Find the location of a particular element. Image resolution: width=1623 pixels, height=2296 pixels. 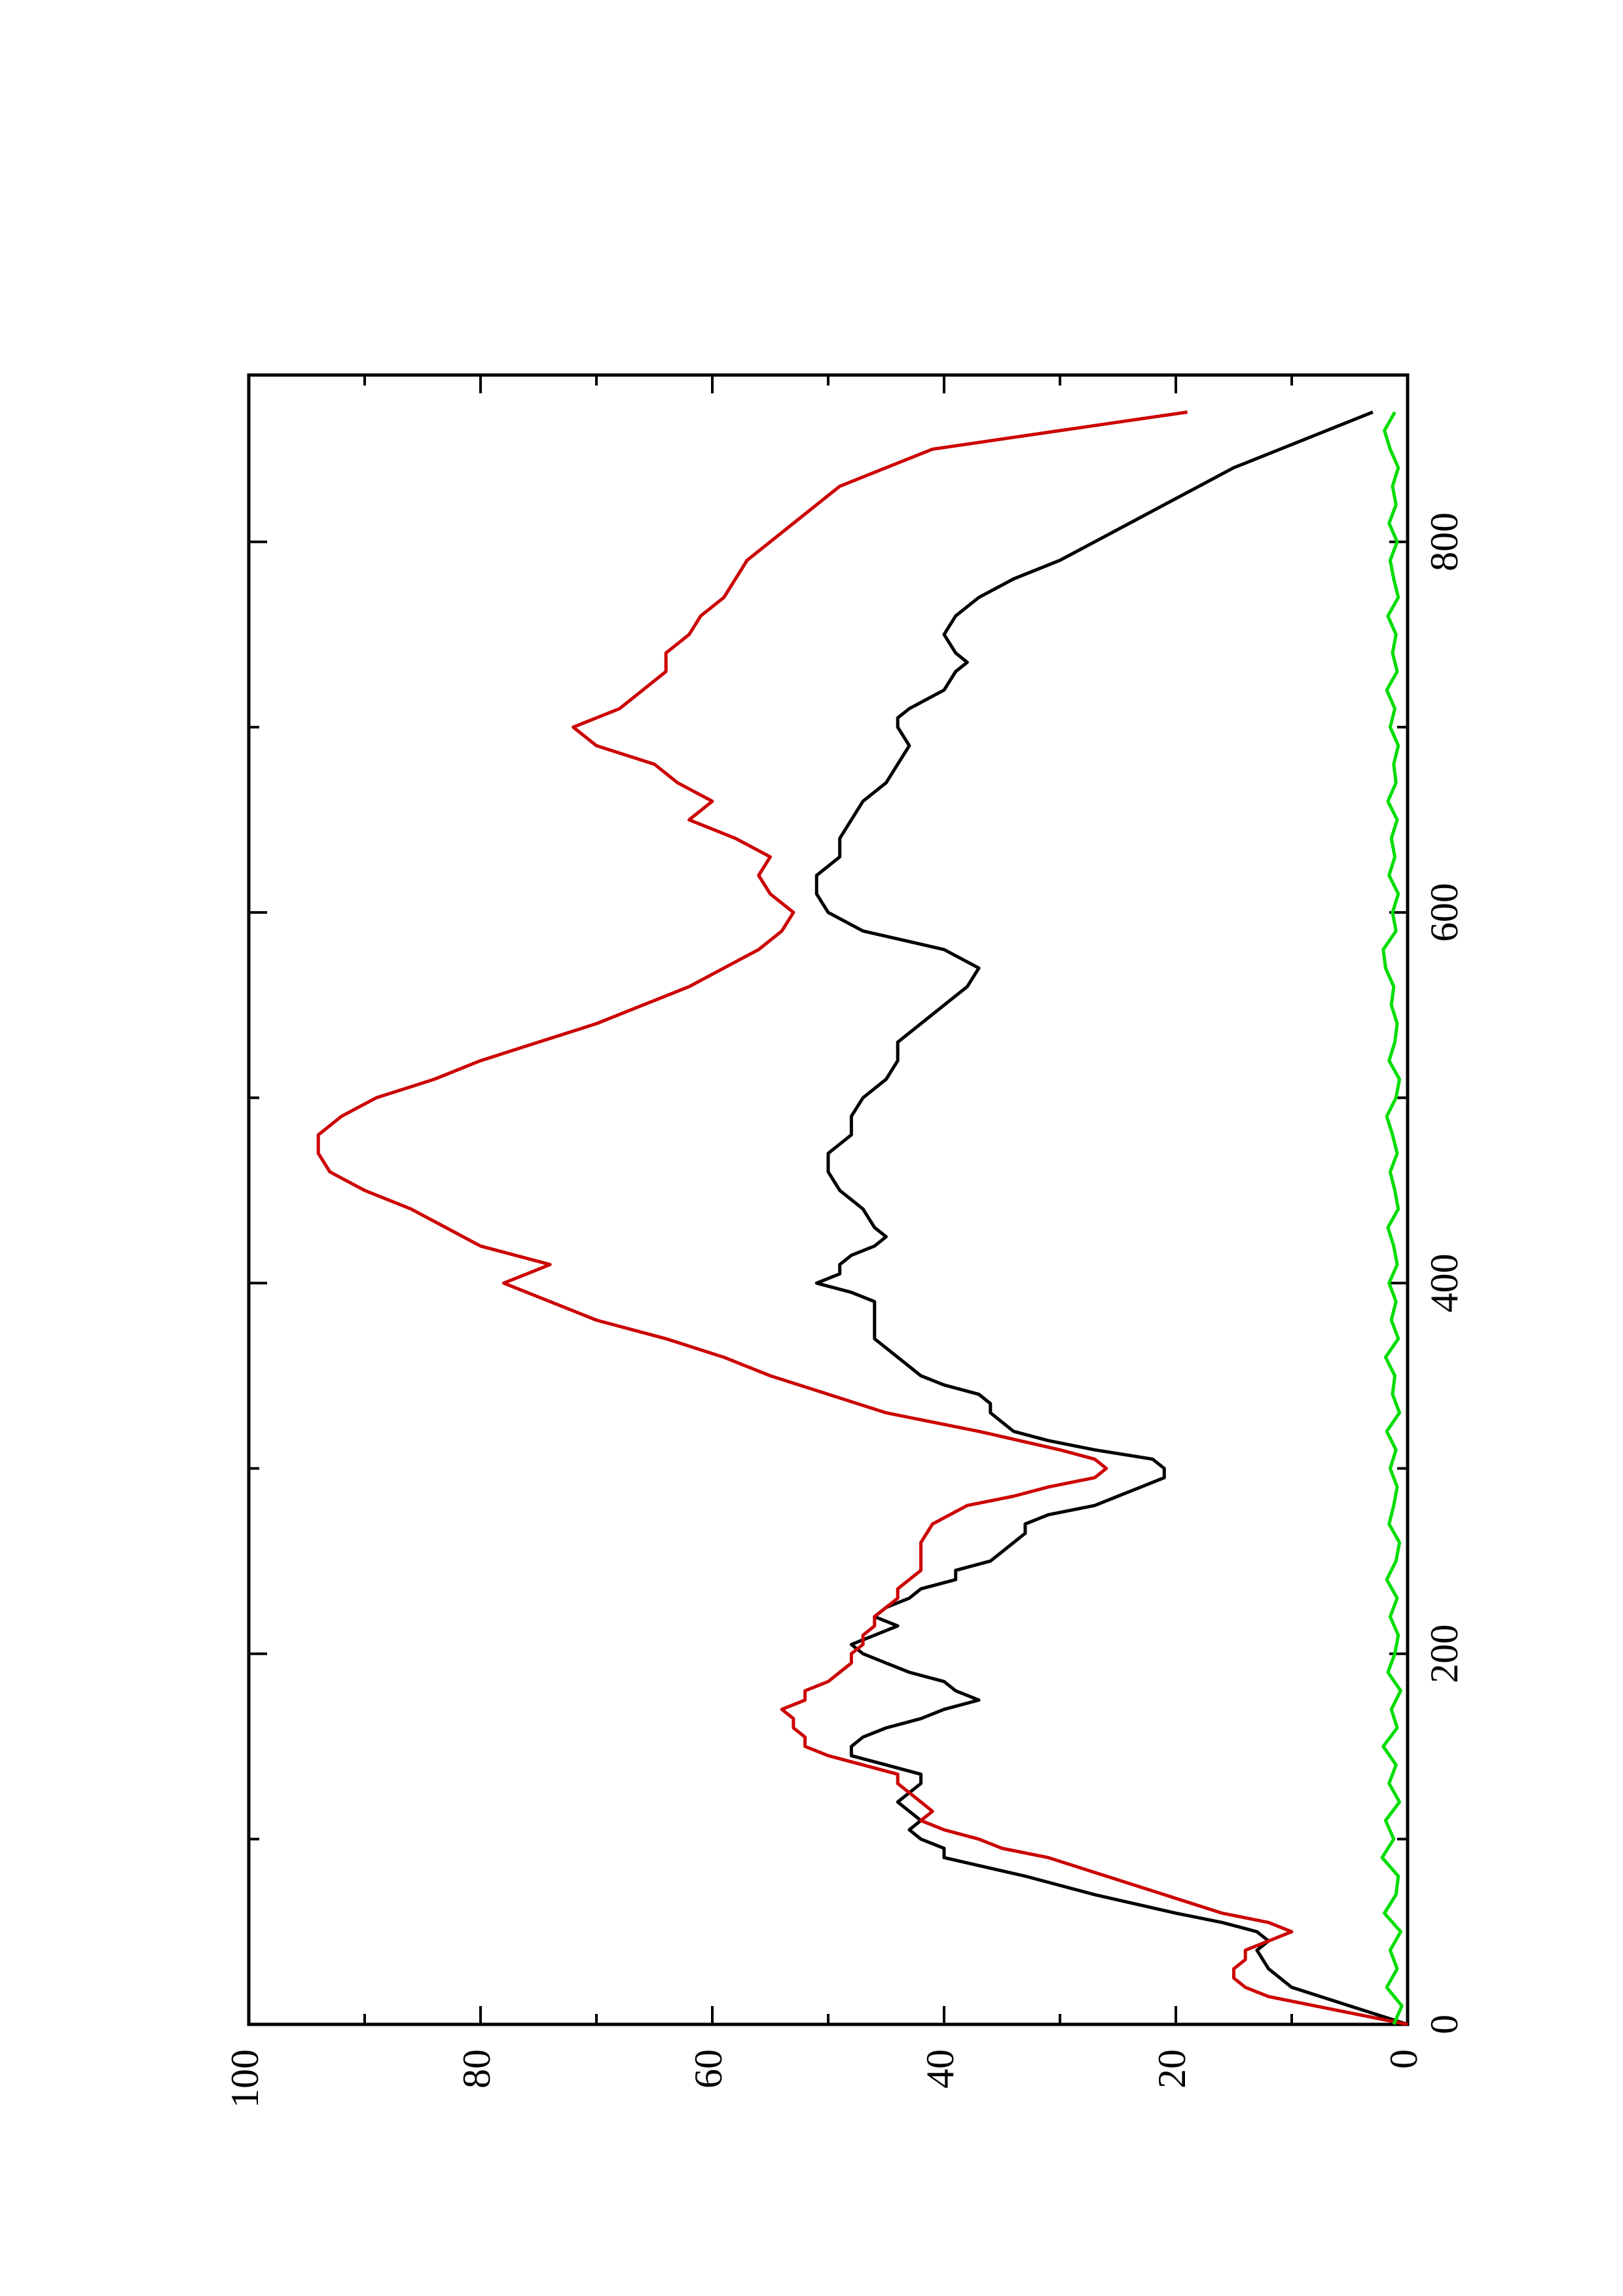

y-tick-label: 80 is located at coordinates (476, 2069).